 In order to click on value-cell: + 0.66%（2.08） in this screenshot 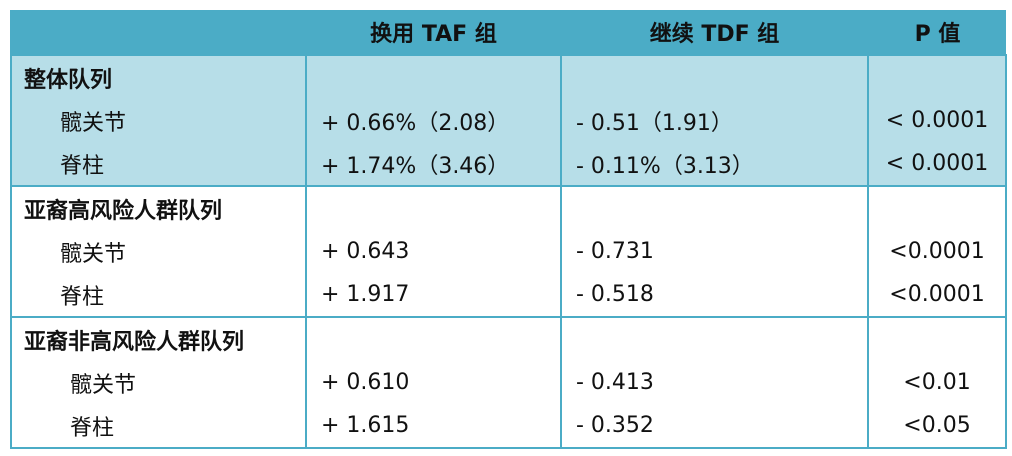, I will do `click(433, 120)`.